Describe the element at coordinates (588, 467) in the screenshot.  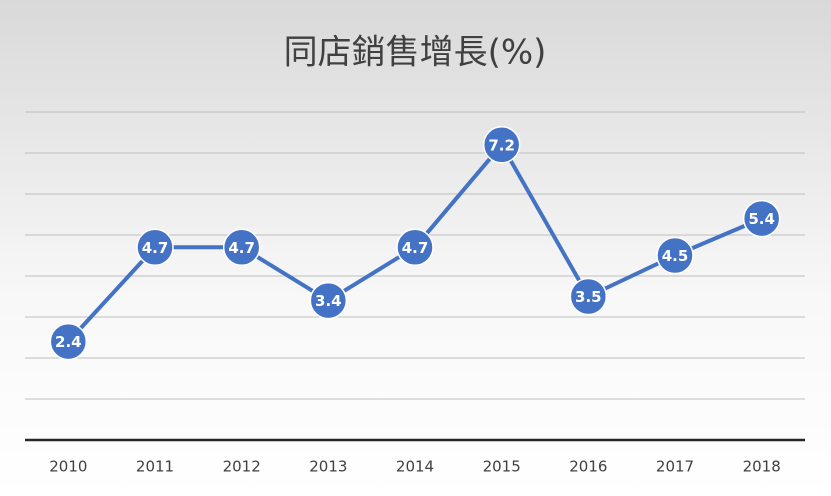
I see `x-tick-label: 2016` at that location.